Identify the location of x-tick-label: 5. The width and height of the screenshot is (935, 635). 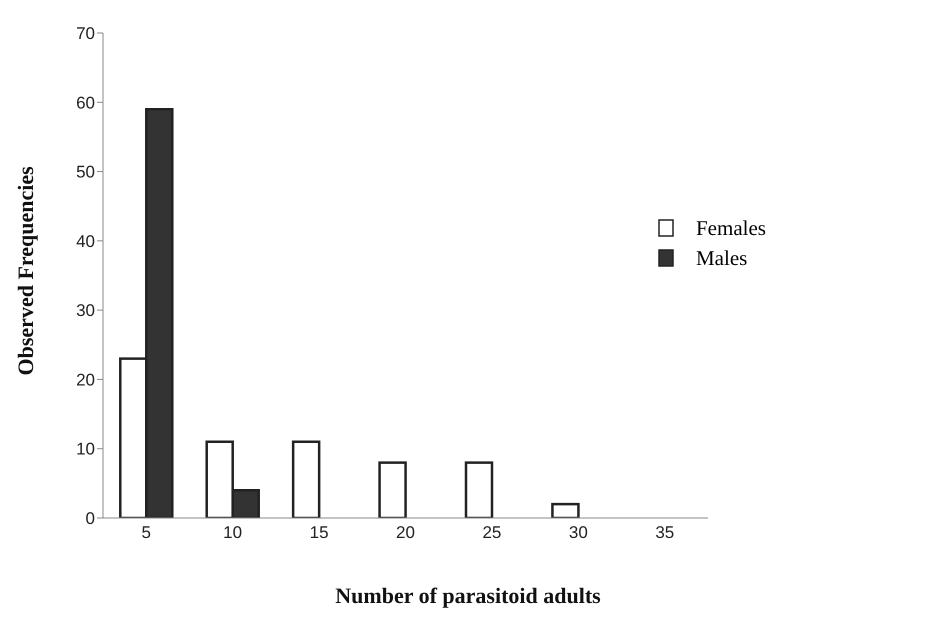
(146, 532).